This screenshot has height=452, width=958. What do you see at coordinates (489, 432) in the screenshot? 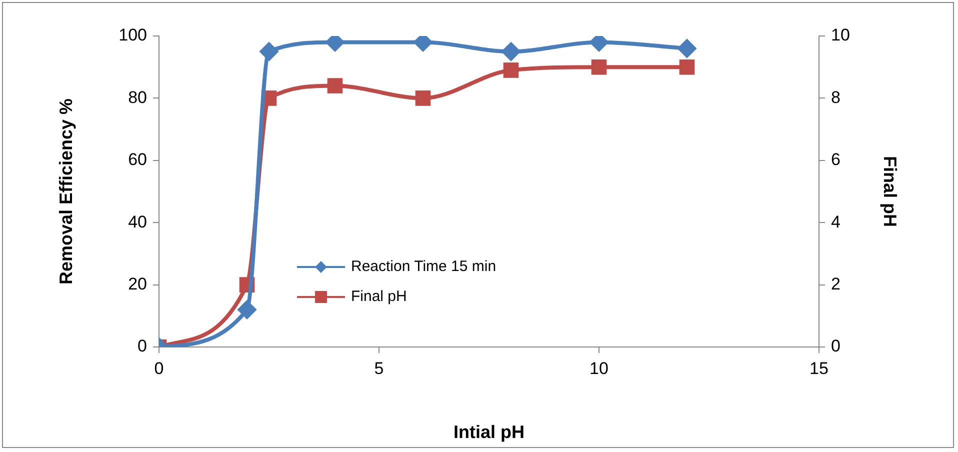
I see `x-axis-title: Intial pH` at bounding box center [489, 432].